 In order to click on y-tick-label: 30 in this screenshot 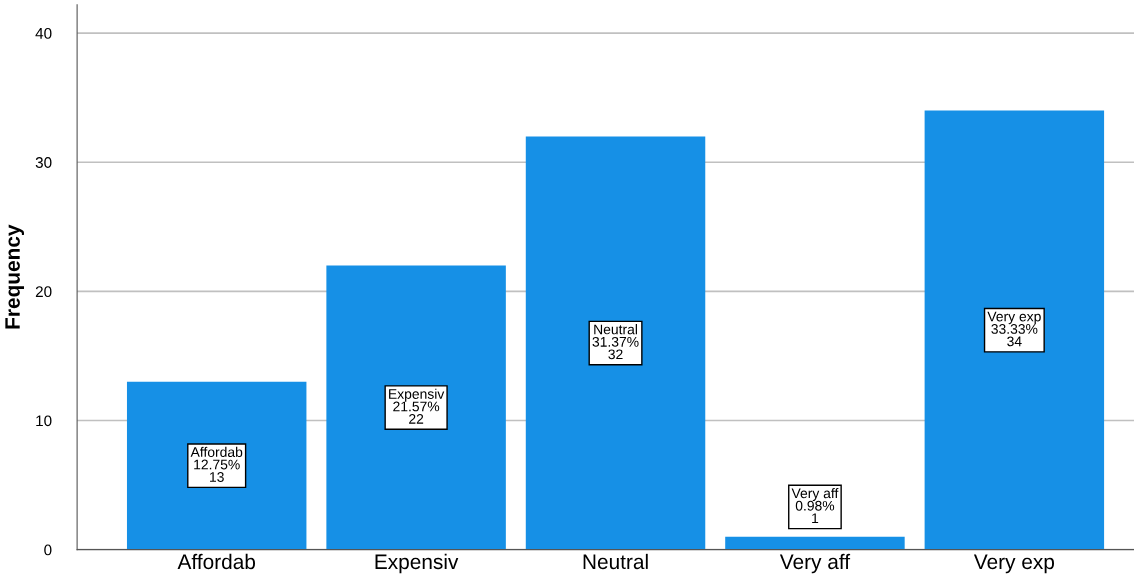, I will do `click(43, 162)`.